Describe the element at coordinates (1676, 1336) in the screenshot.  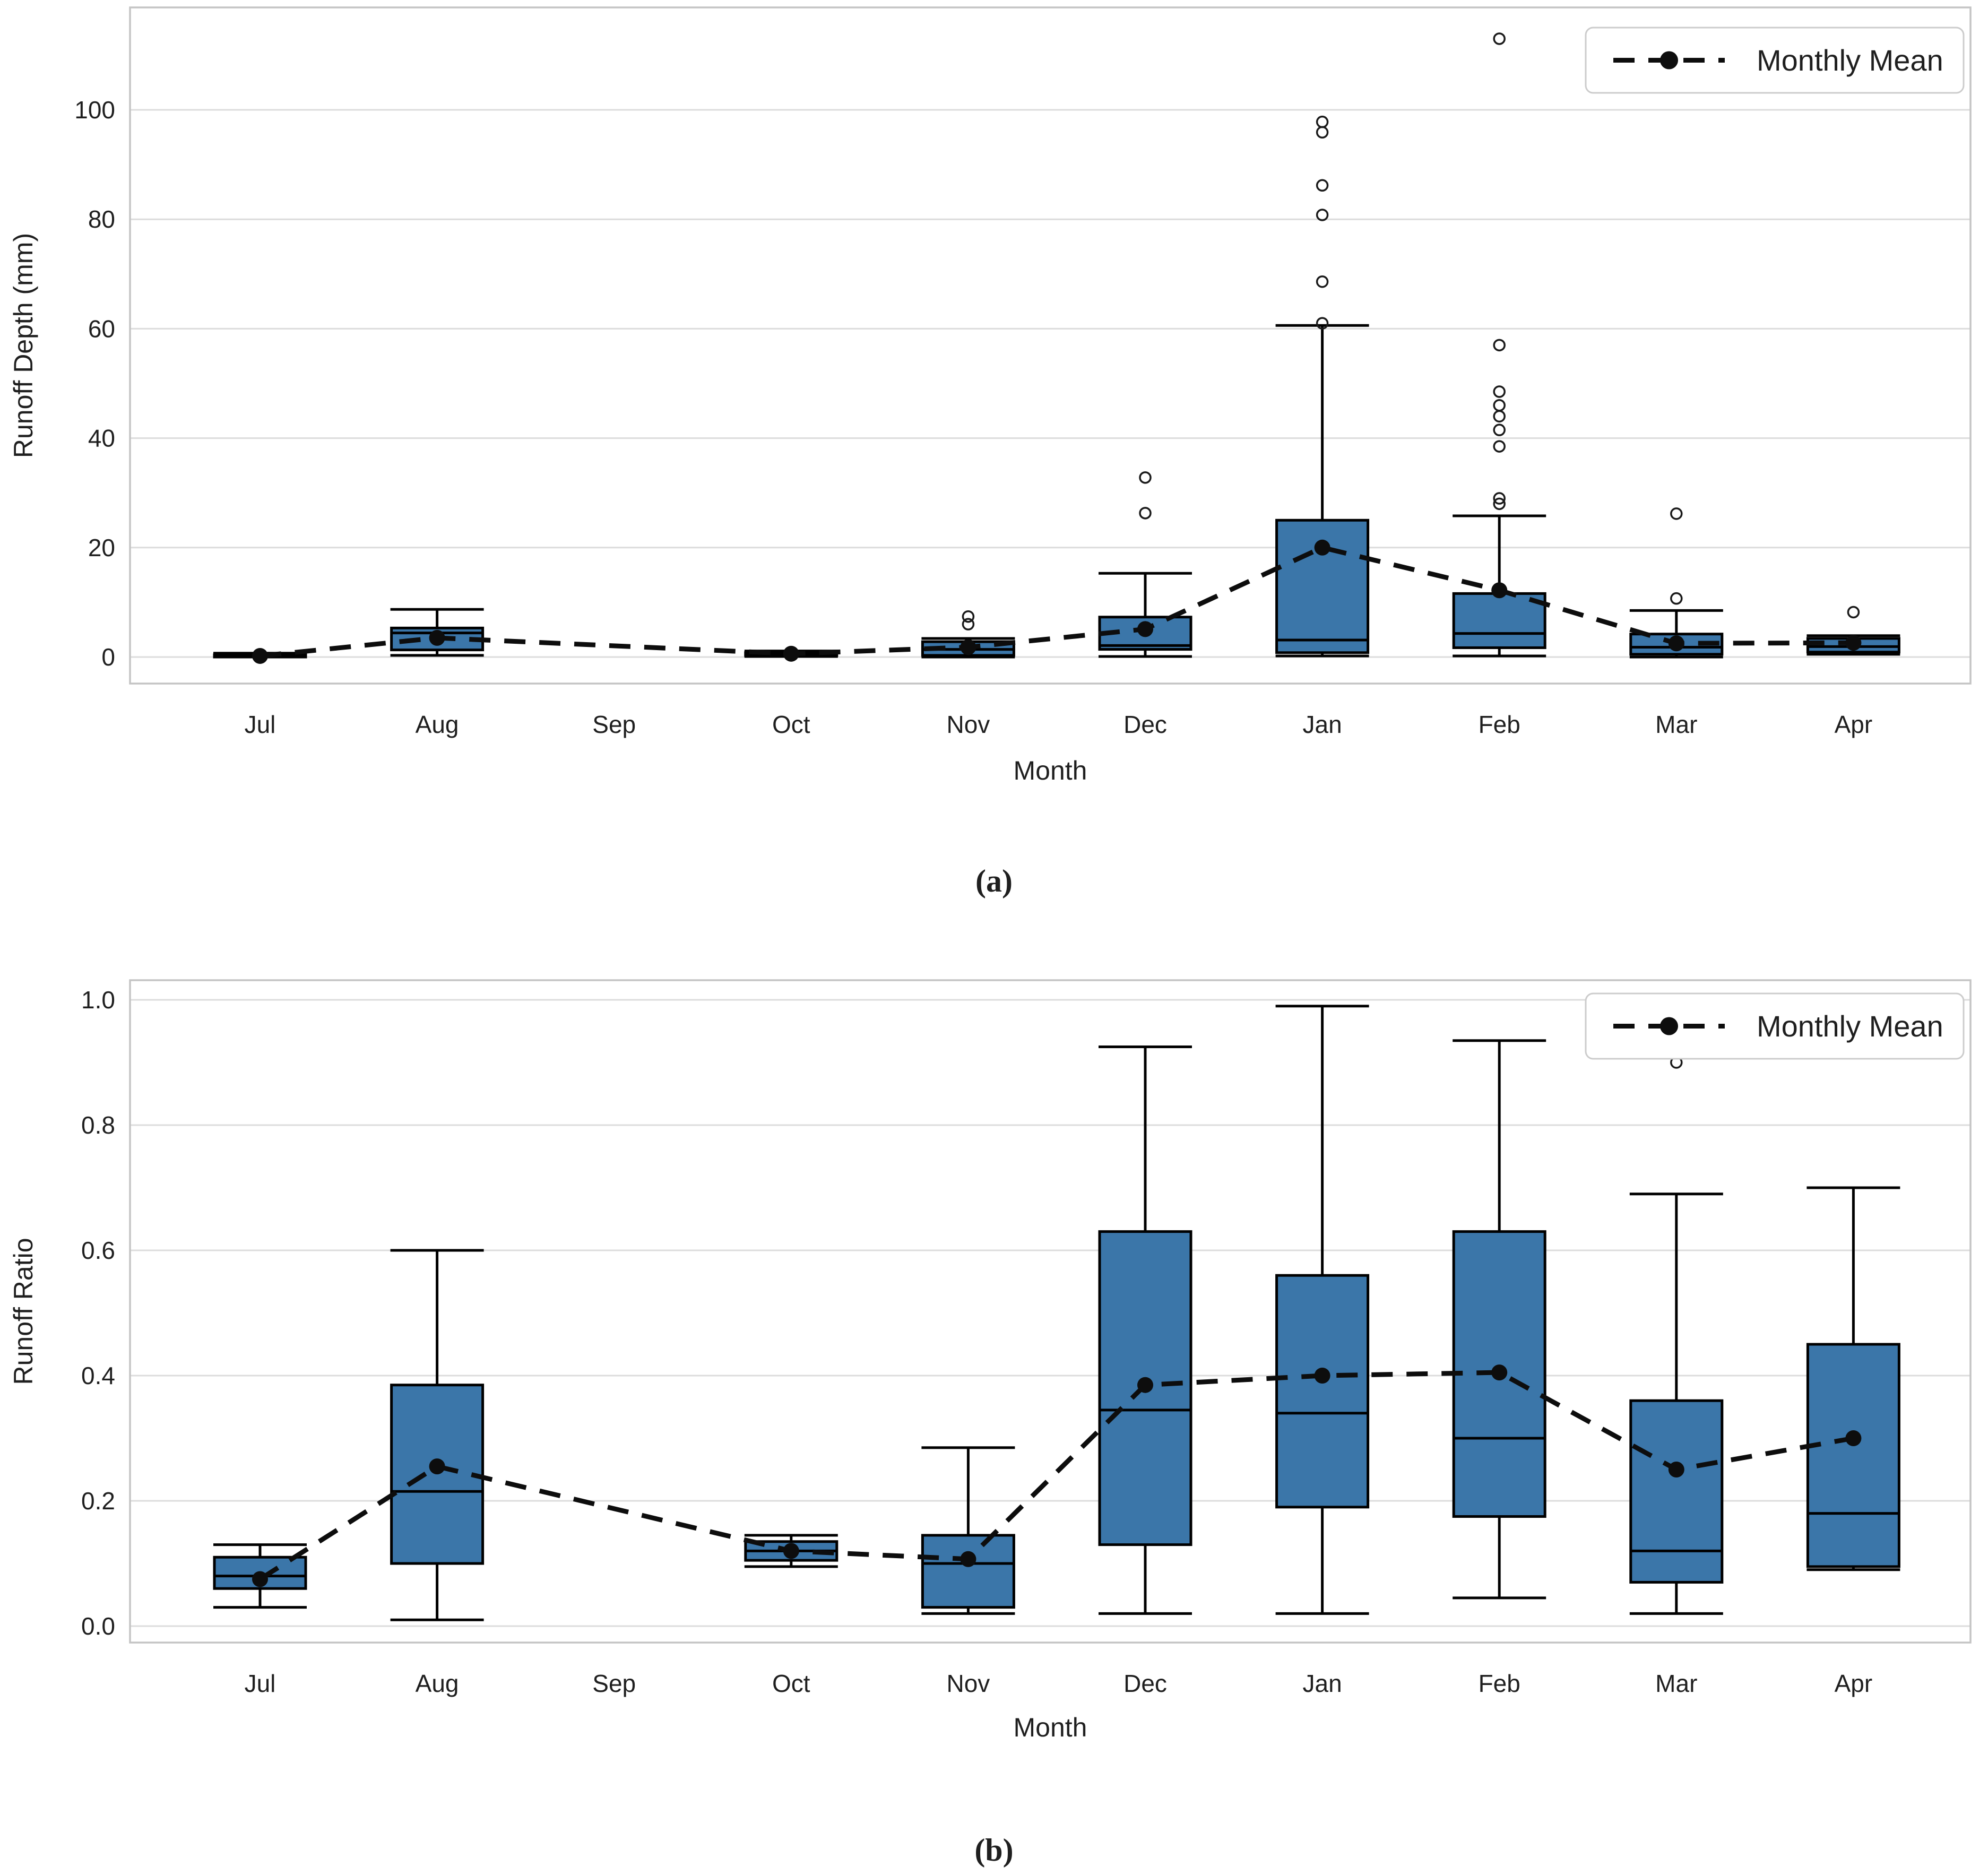
I see `boxplot-Mar` at that location.